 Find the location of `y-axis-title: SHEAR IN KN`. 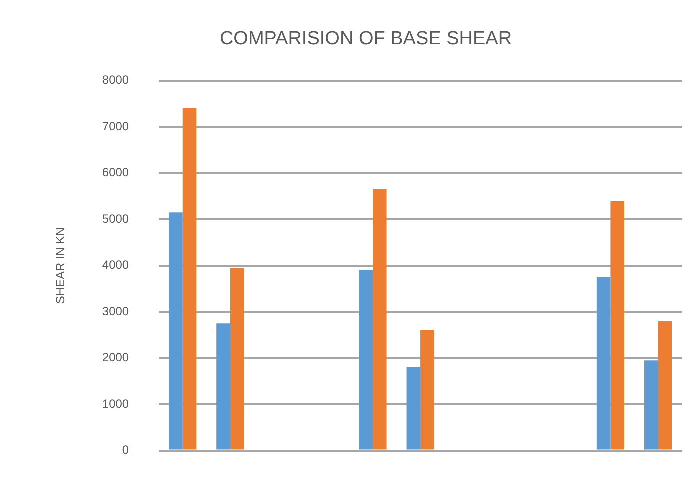

y-axis-title: SHEAR IN KN is located at coordinates (61, 265).